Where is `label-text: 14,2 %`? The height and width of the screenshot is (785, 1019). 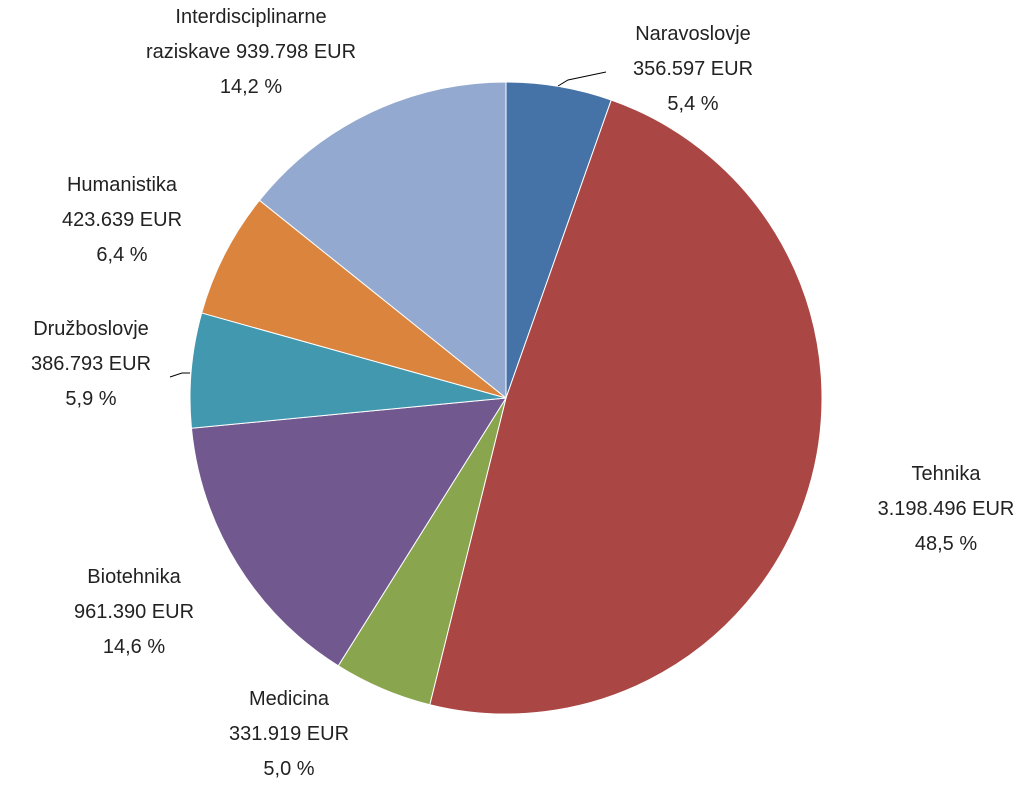 label-text: 14,2 % is located at coordinates (251, 87).